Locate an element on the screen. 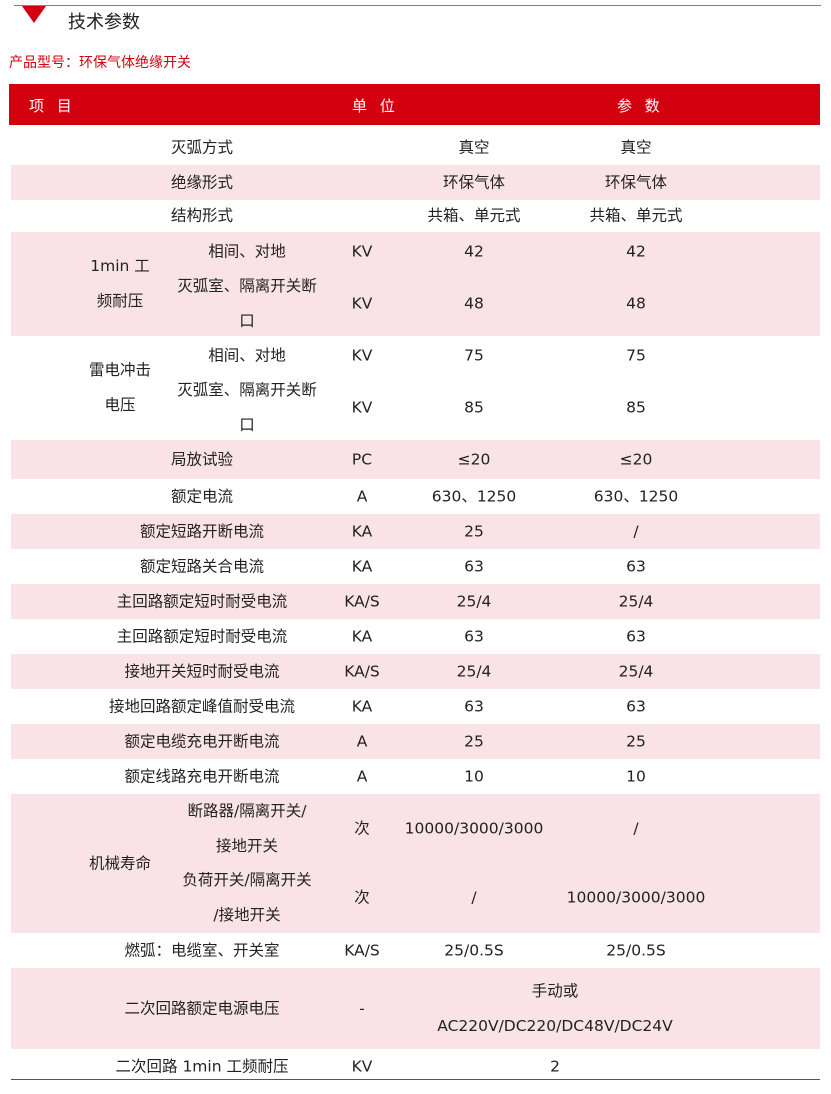 This screenshot has height=1094, width=831. param-value-1: / is located at coordinates (474, 897).